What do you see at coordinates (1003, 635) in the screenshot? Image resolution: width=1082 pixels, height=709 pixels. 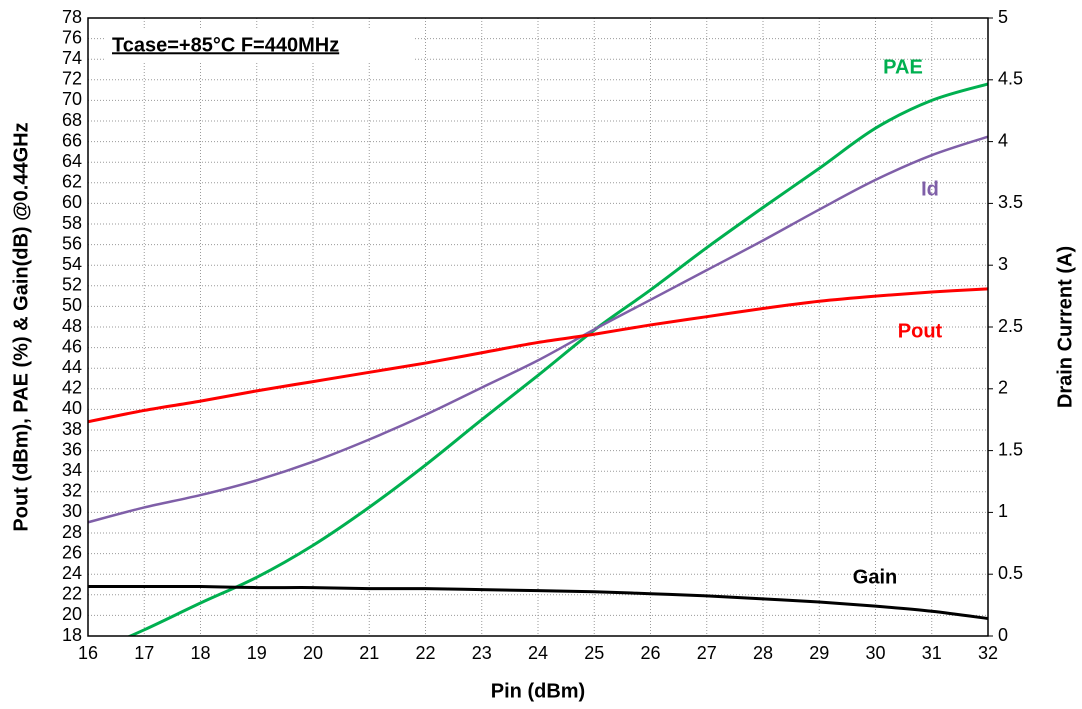 I see `y2-tick-label: 0` at bounding box center [1003, 635].